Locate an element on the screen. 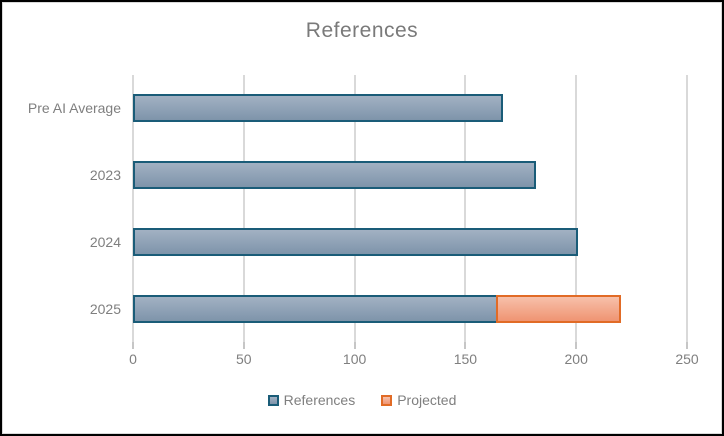  category-label-1: 2023 is located at coordinates (105, 175).